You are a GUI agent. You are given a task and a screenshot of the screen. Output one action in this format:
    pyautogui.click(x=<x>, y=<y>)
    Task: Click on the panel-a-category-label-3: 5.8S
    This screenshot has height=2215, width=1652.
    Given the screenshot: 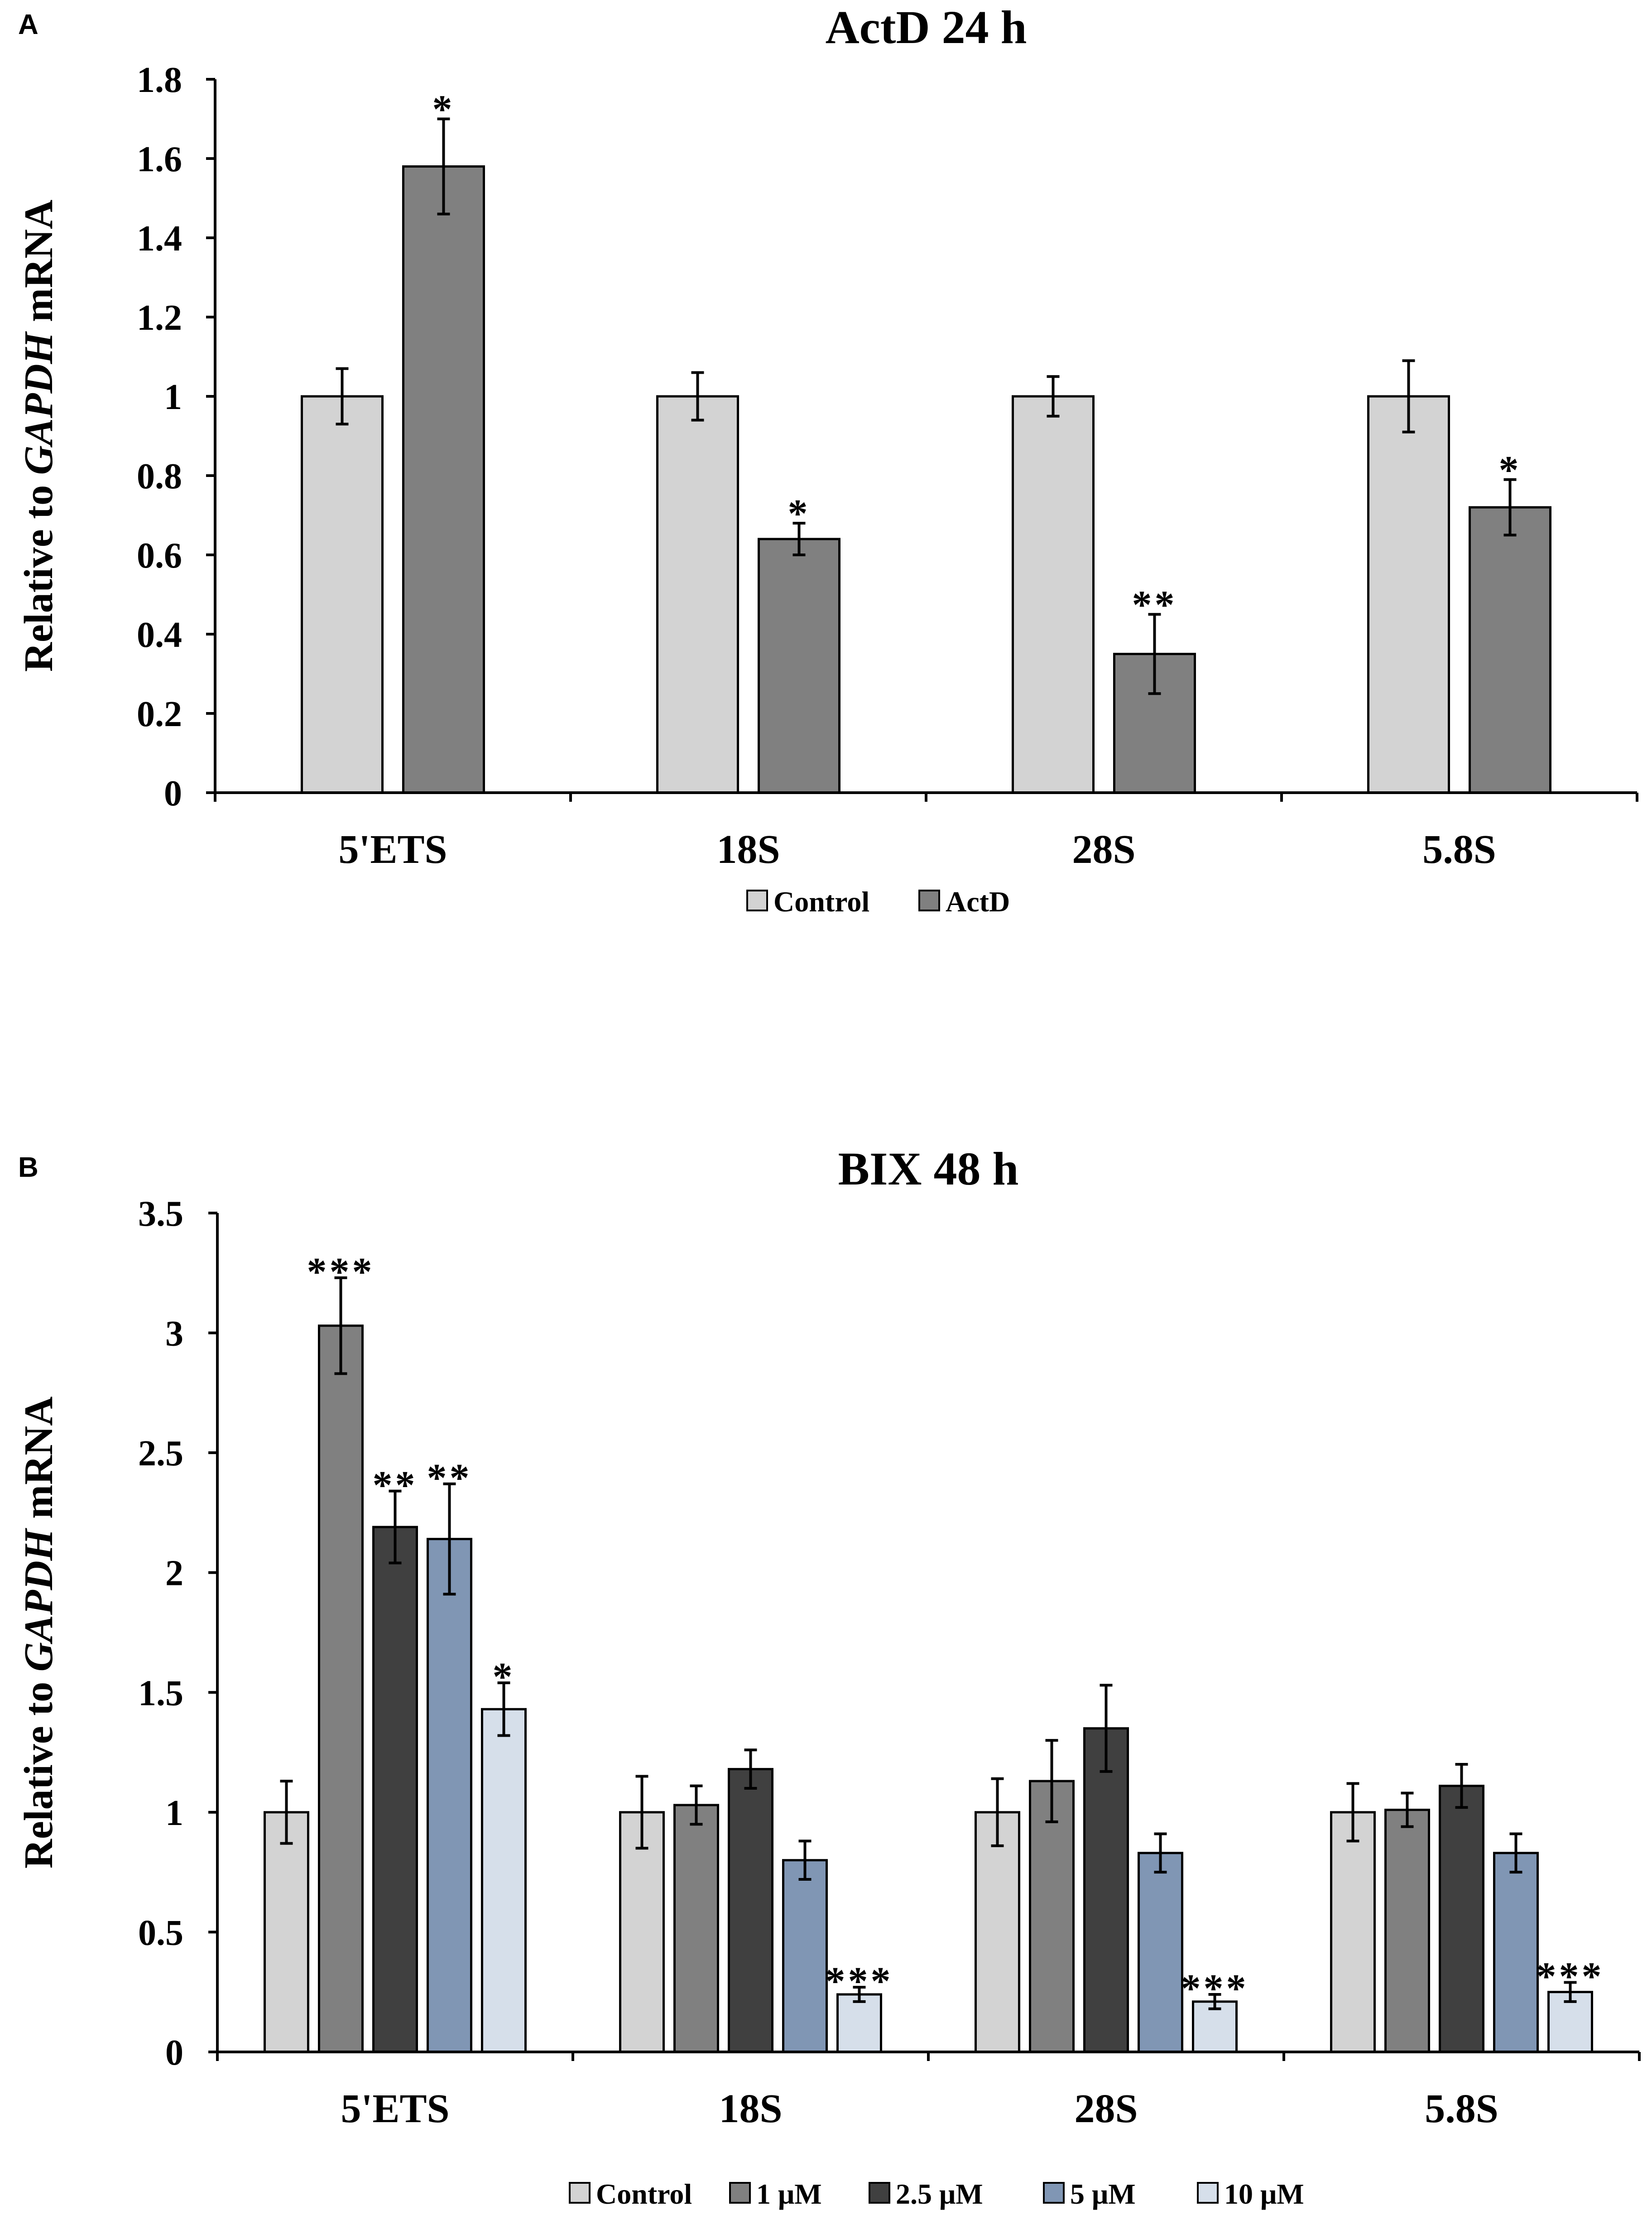 What is the action you would take?
    pyautogui.click(x=1459, y=849)
    